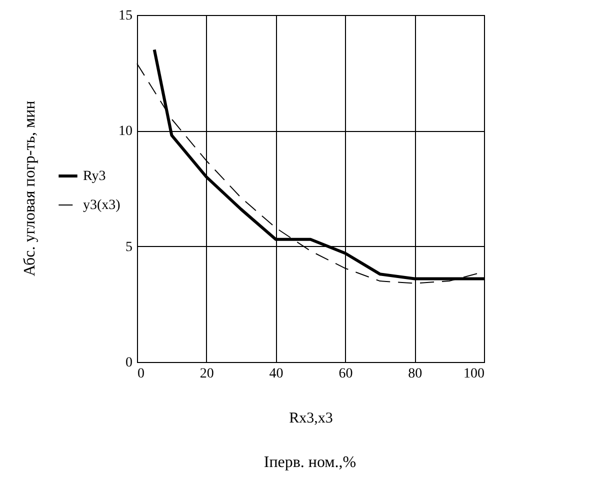 This screenshot has height=478, width=592. What do you see at coordinates (30, 188) in the screenshot?
I see `y-axis-title: Абс. угловая погр-ть, мин` at bounding box center [30, 188].